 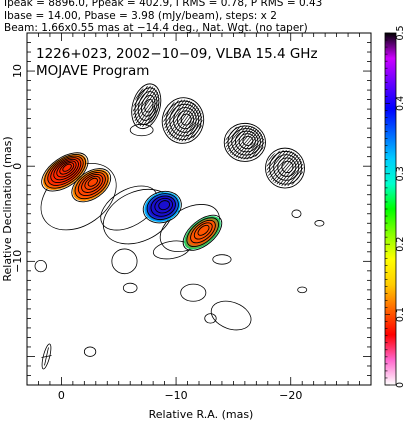 What do you see at coordinates (290, 395) in the screenshot?
I see `x-tick-label: −20` at bounding box center [290, 395].